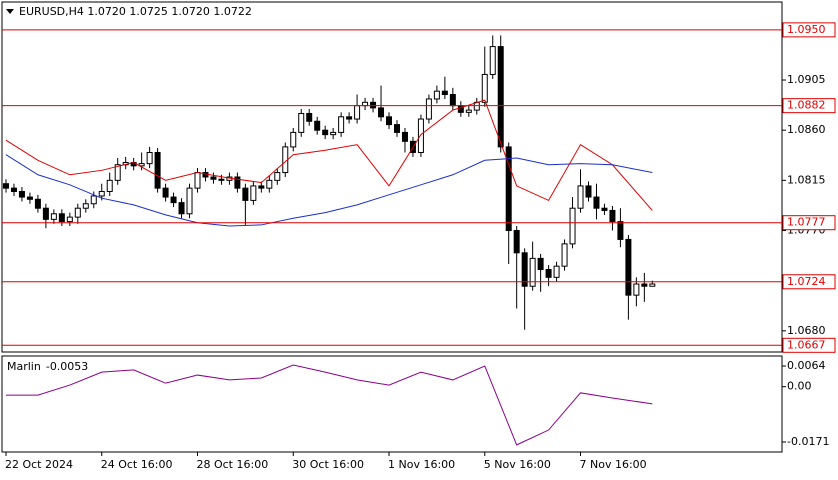 The height and width of the screenshot is (480, 838). I want to click on level-label: 1.0777, so click(806, 222).